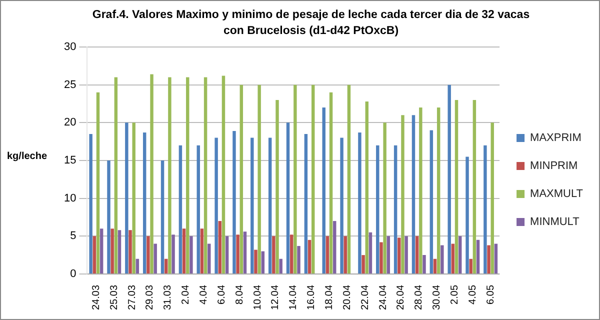 This screenshot has width=600, height=320. What do you see at coordinates (329, 297) in the screenshot?
I see `x-tick-label: 18.04` at bounding box center [329, 297].